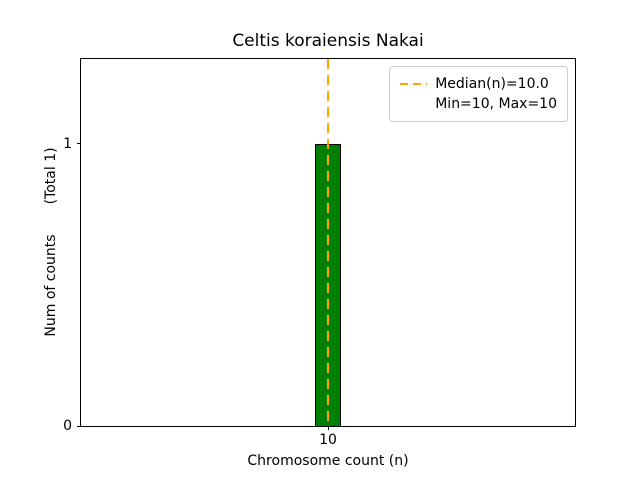 Image resolution: width=640 pixels, height=480 pixels. What do you see at coordinates (328, 41) in the screenshot?
I see `chart-title: Celtis koraiensis Nakai` at bounding box center [328, 41].